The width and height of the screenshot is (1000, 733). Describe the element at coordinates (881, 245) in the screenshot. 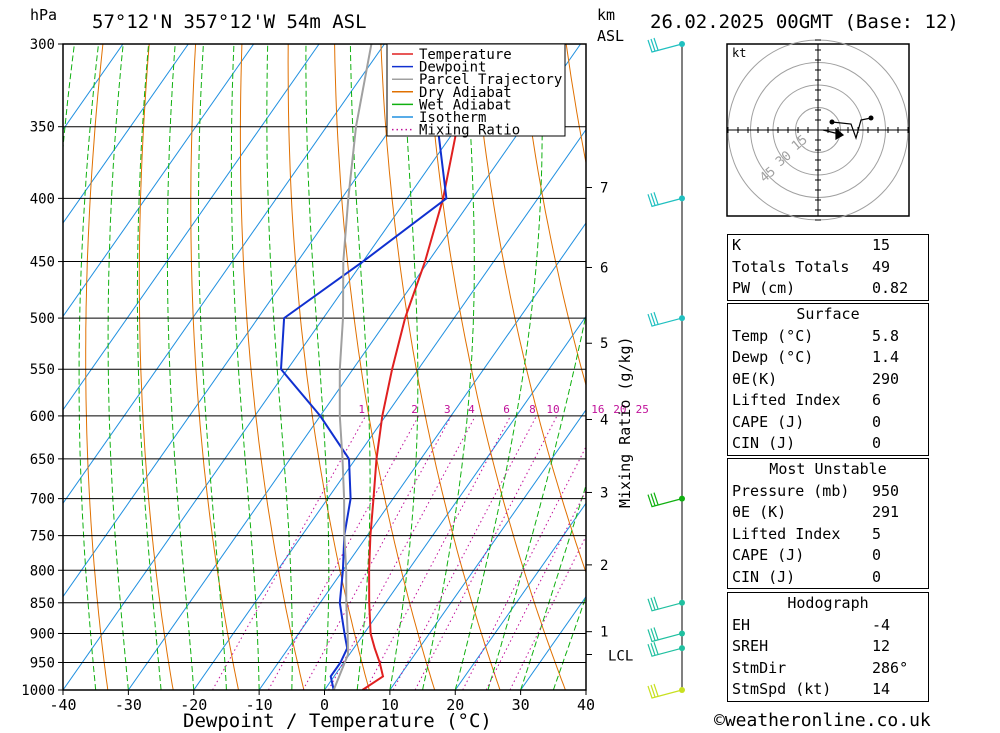

I see `index-value: 15` at that location.